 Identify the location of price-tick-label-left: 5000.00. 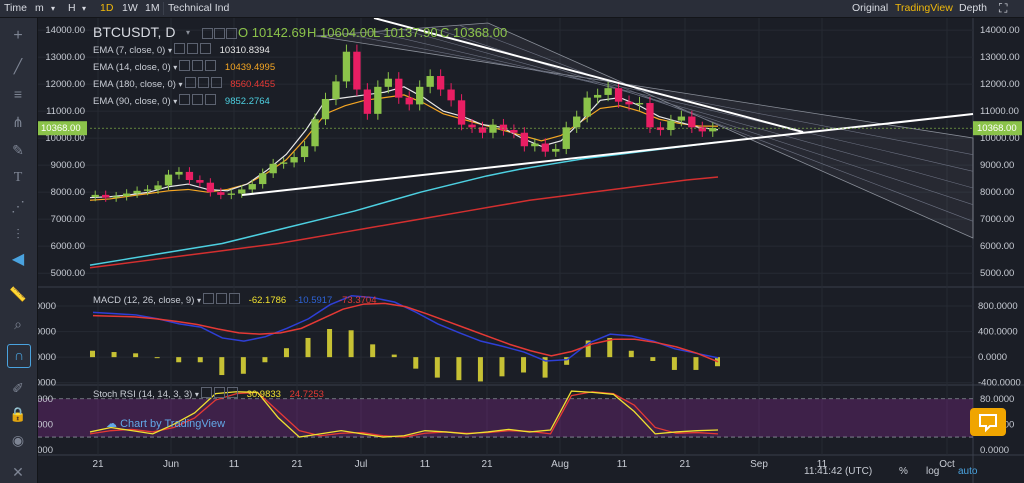
(68, 273).